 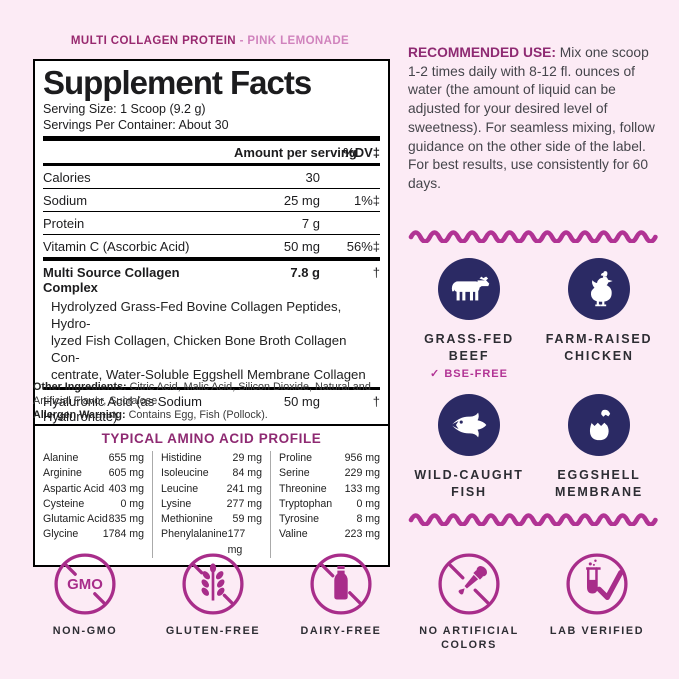 I want to click on source-label: EGGSHELL MEMBRANE, so click(x=598, y=483).